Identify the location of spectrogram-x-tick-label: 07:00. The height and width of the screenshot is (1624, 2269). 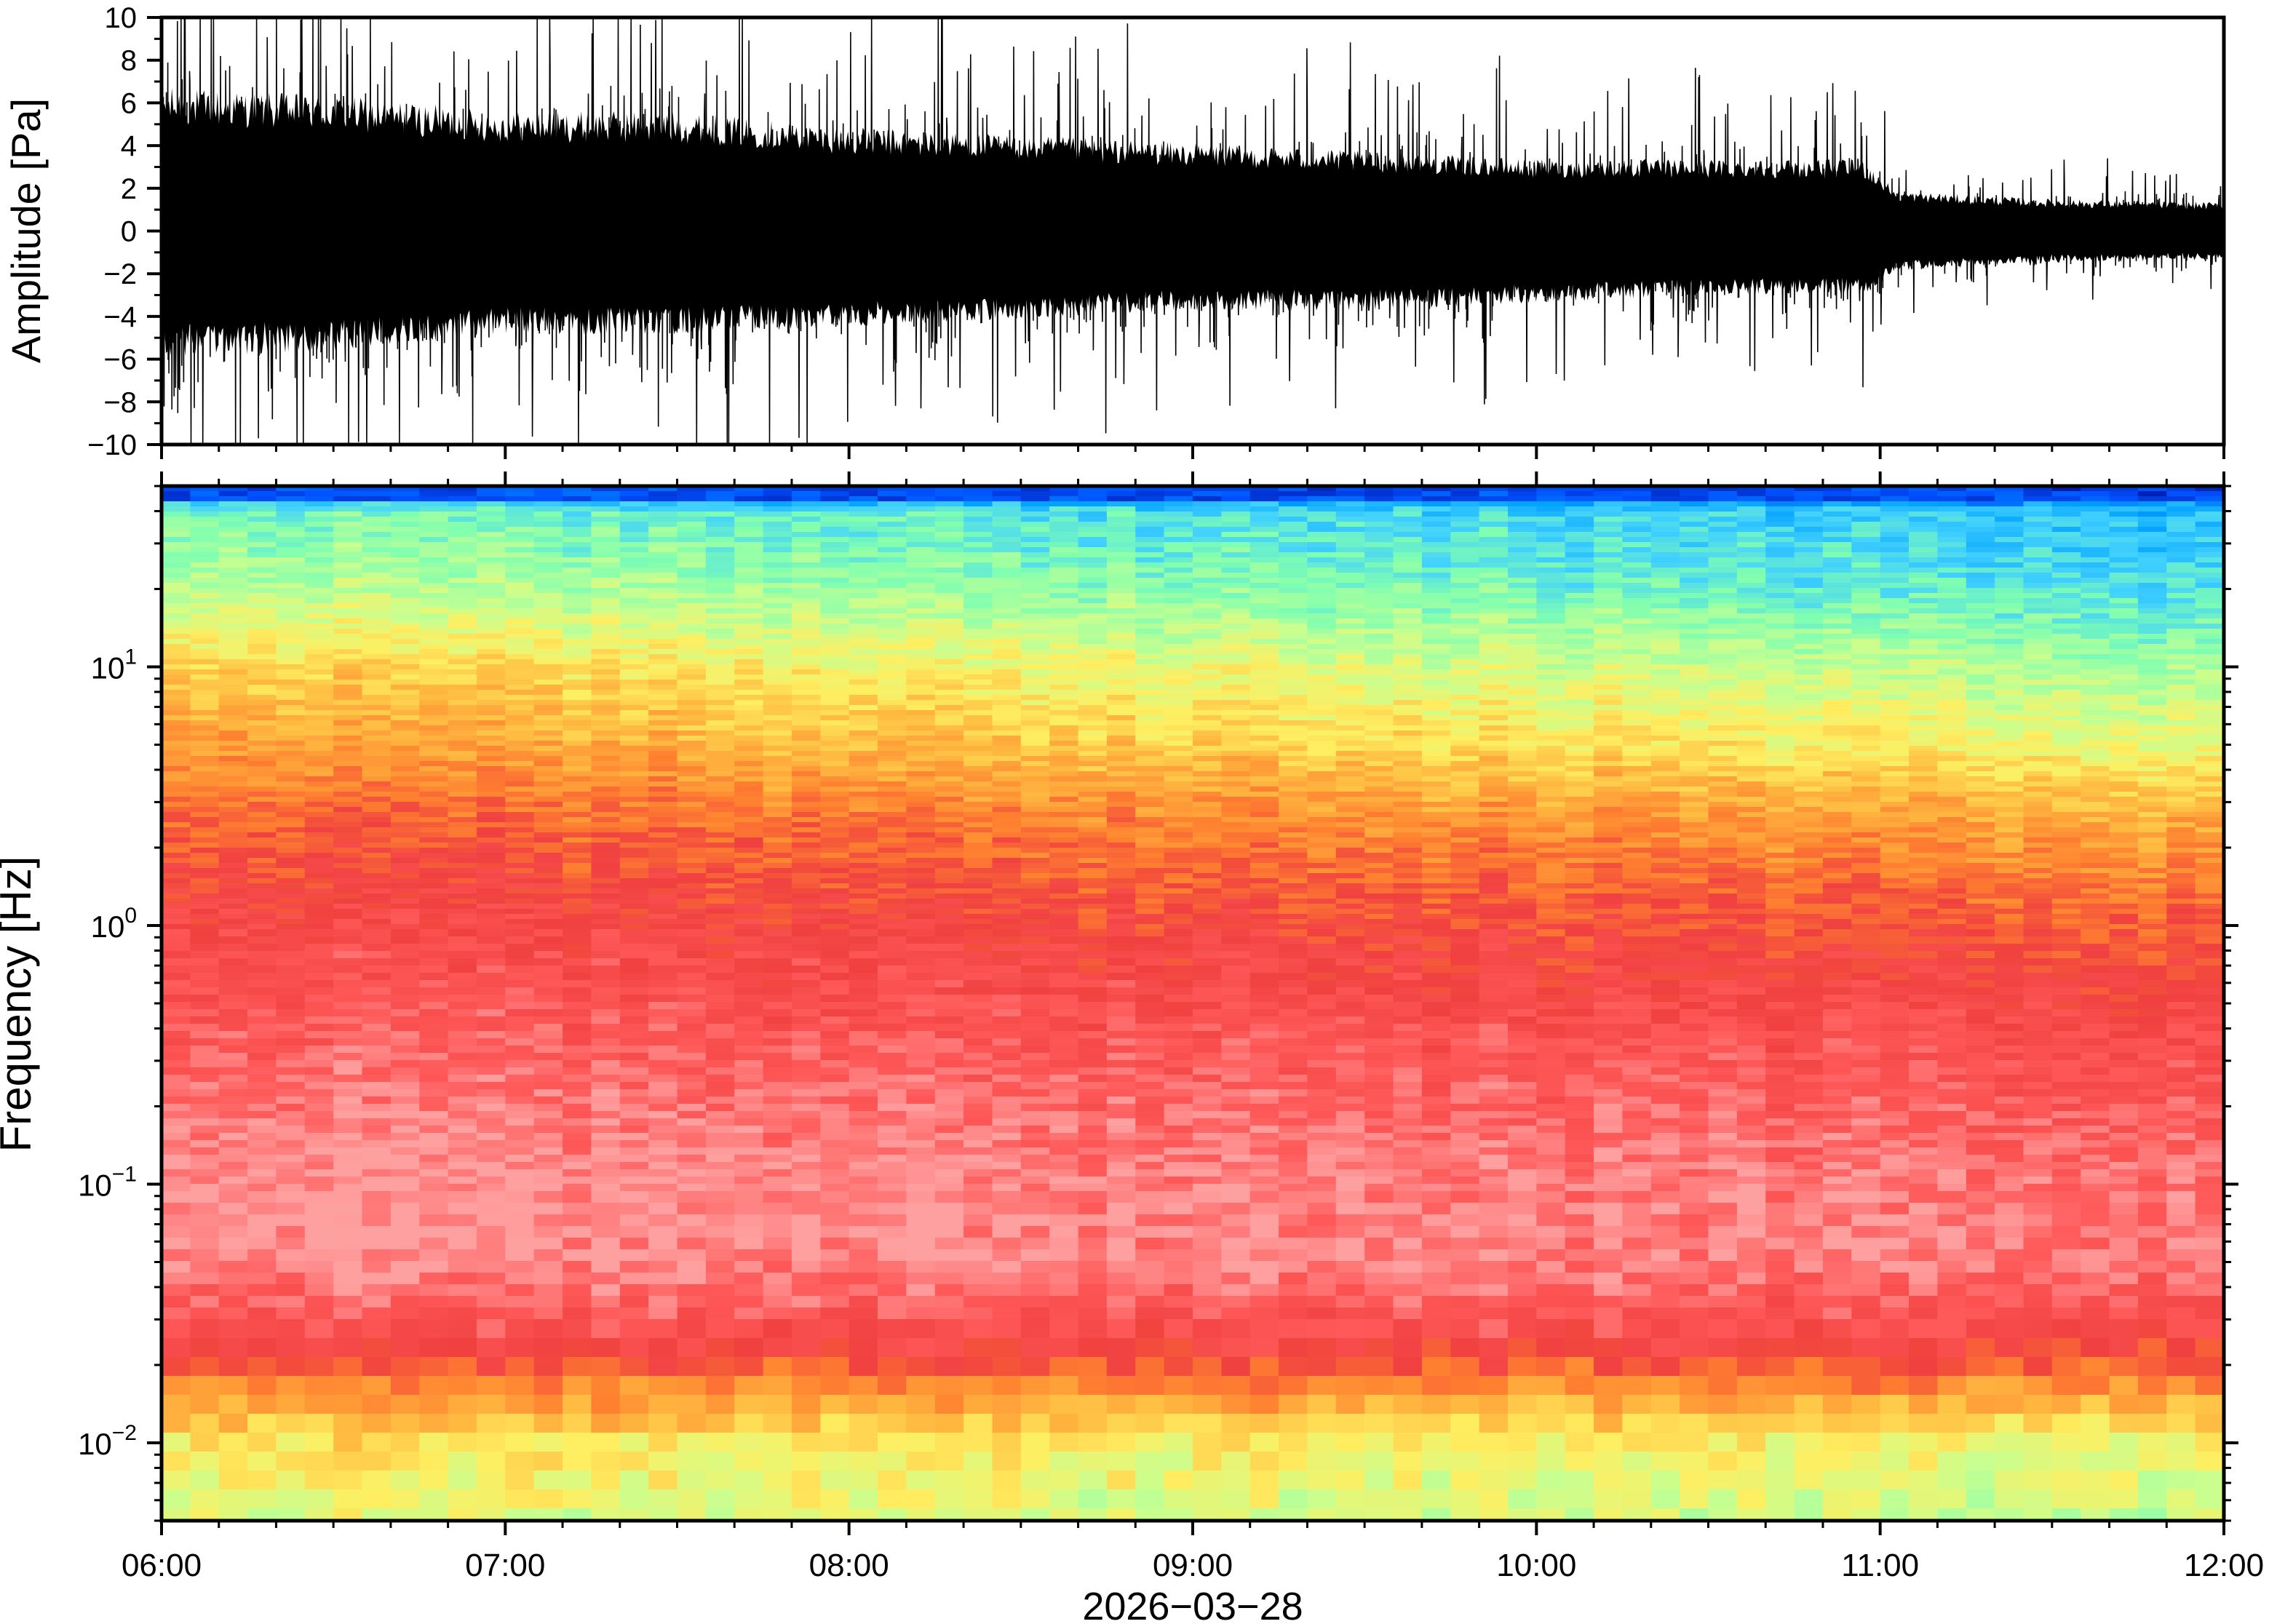
(505, 1565).